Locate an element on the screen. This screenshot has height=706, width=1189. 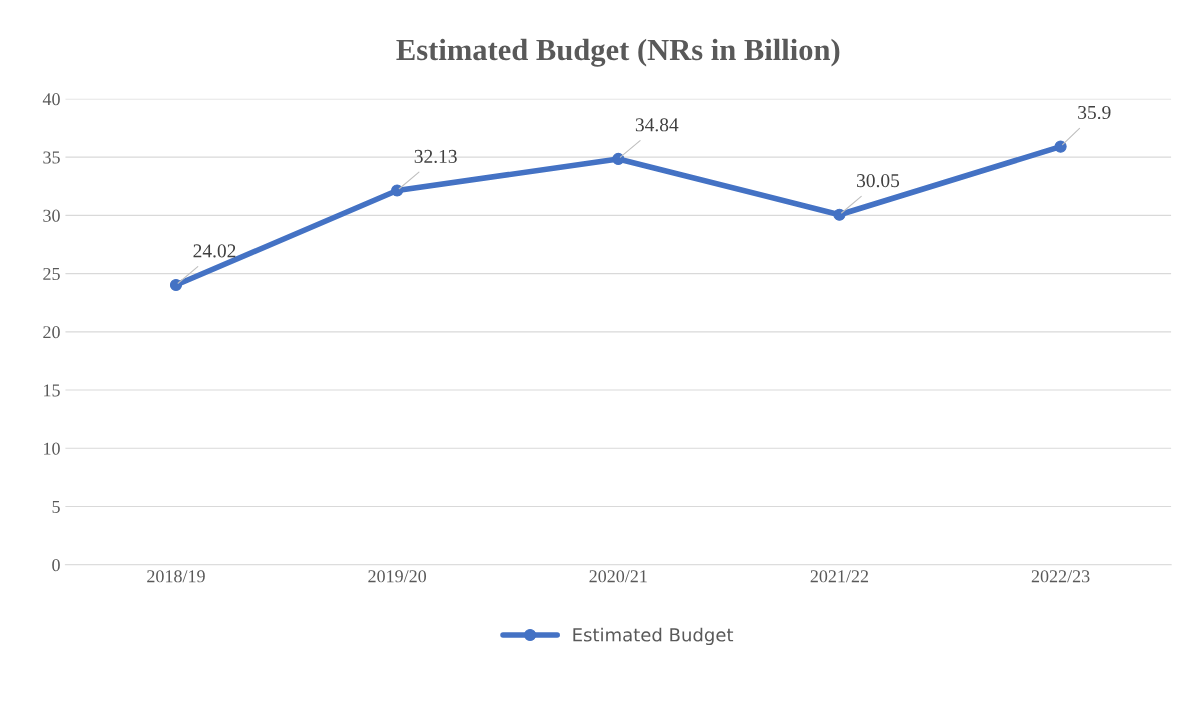
y-tick-label: 35 is located at coordinates (51, 157).